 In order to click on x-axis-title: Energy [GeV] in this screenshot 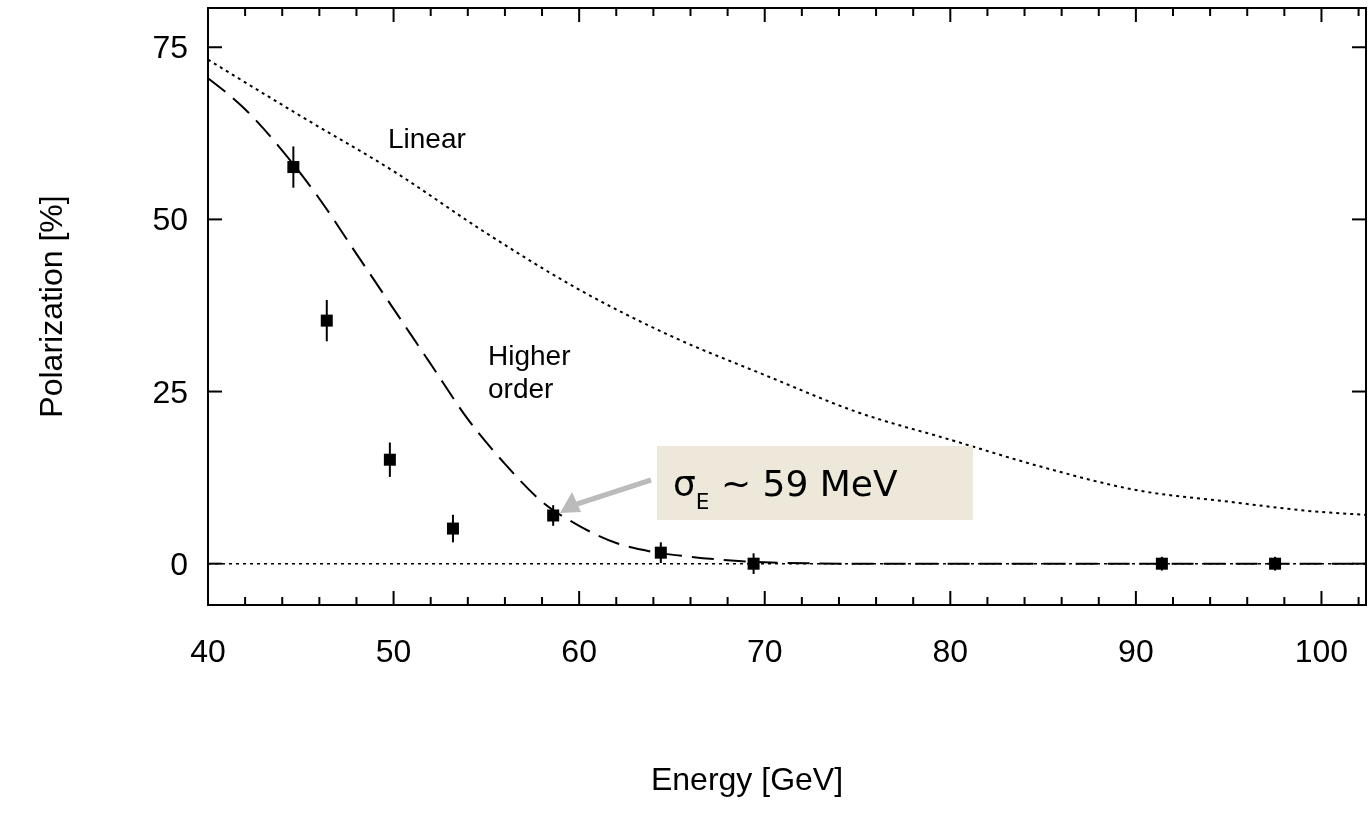, I will do `click(747, 779)`.